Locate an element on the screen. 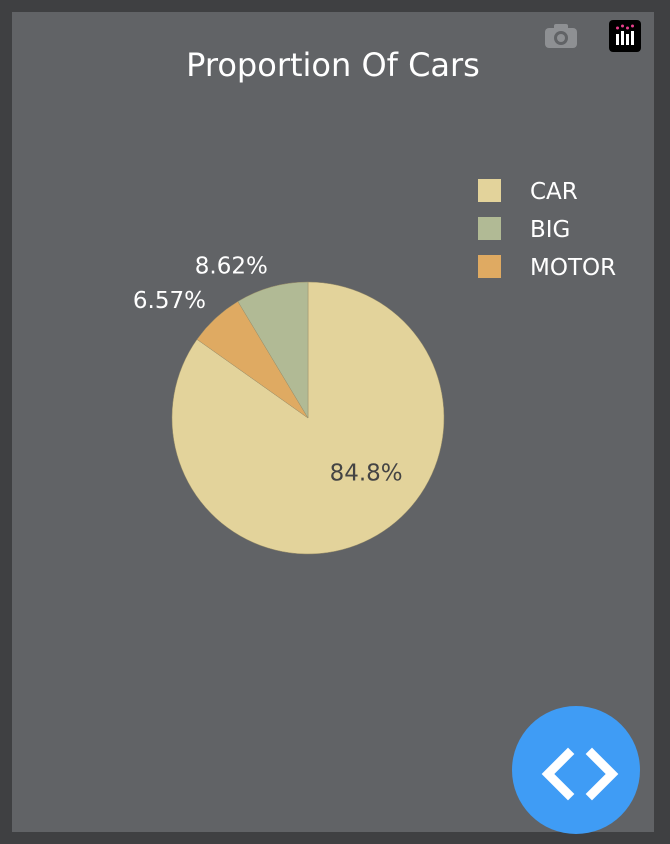 This screenshot has height=844, width=670. plotly-logo-icon is located at coordinates (625, 36).